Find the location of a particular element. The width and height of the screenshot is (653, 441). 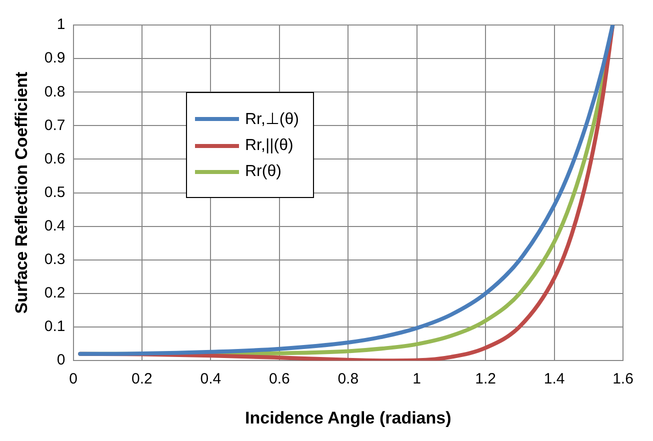

y-tick-label: 0.8 is located at coordinates (55, 91).